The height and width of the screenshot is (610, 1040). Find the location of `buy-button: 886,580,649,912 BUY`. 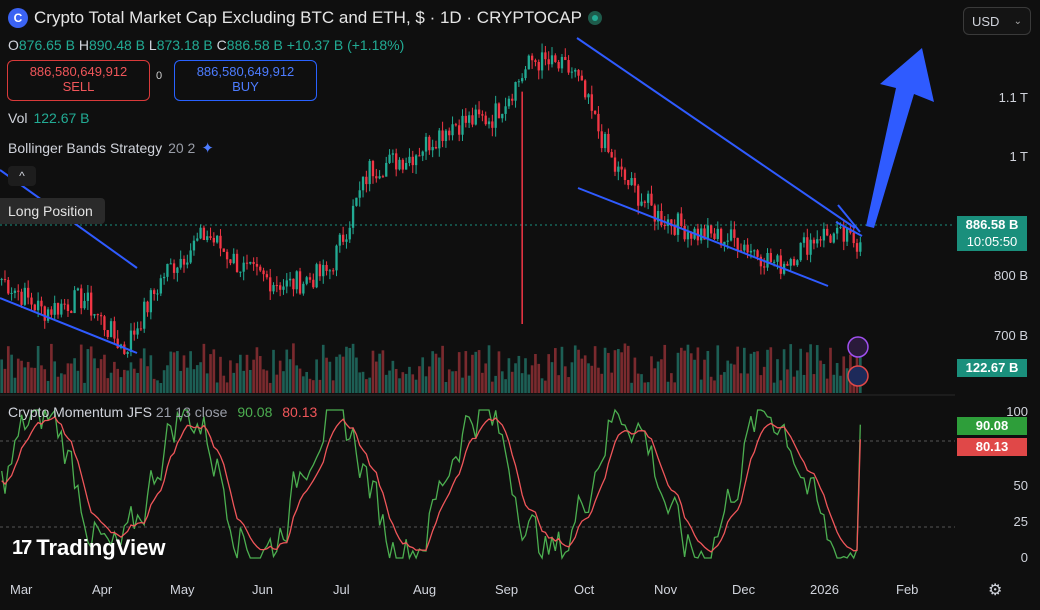

buy-button: 886,580,649,912 BUY is located at coordinates (245, 80).